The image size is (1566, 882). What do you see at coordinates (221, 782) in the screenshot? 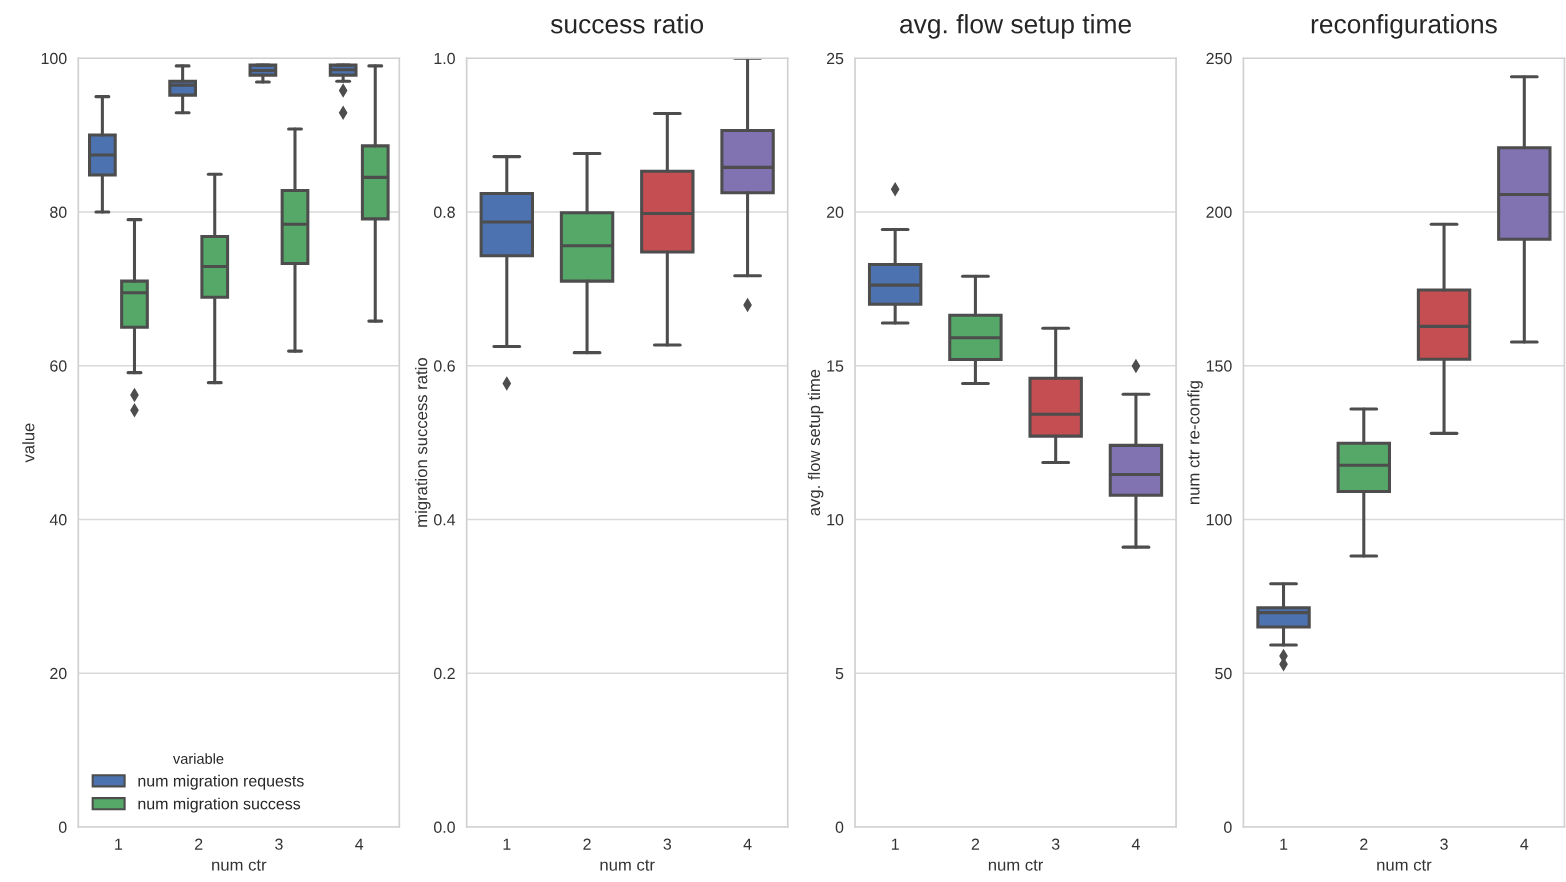
I see `legend-label: num migration requests` at bounding box center [221, 782].